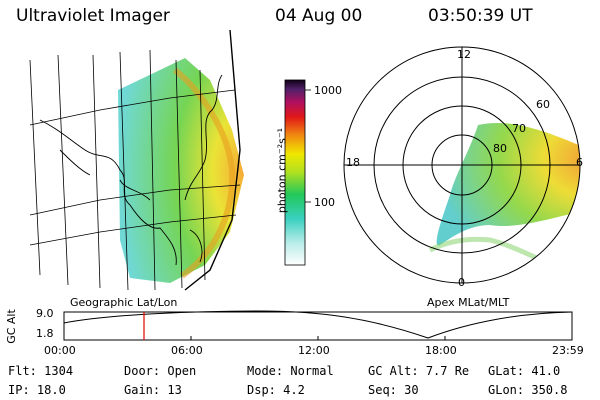 The image size is (600, 400). What do you see at coordinates (500, 148) in the screenshot?
I see `lat-label-80: 80` at bounding box center [500, 148].